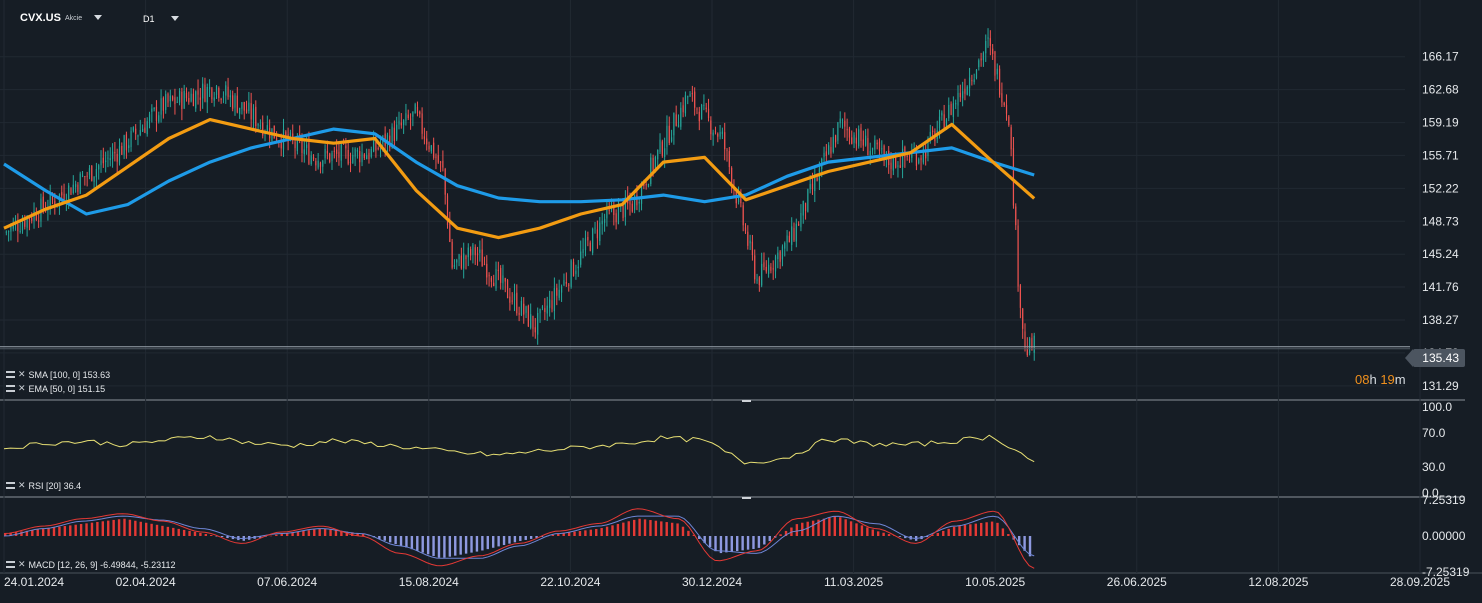 The image size is (1482, 603). What do you see at coordinates (287, 582) in the screenshot?
I see `x-tick-label: 07.06.2024` at bounding box center [287, 582].